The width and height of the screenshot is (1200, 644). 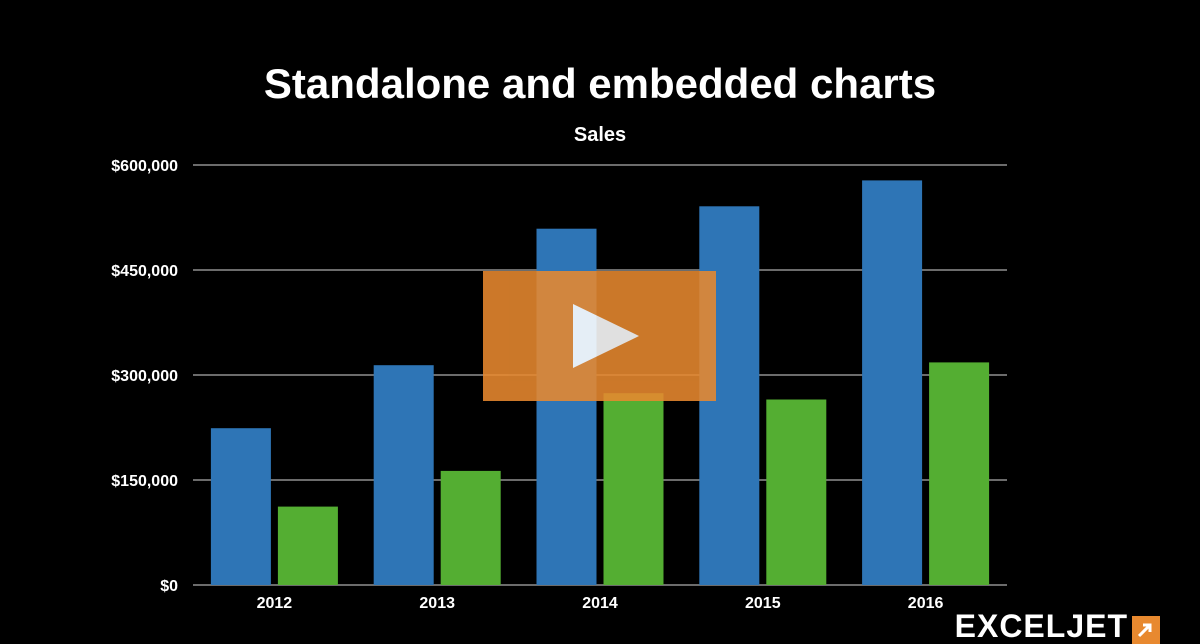 I want to click on x-tick-label: 2013, so click(x=437, y=603).